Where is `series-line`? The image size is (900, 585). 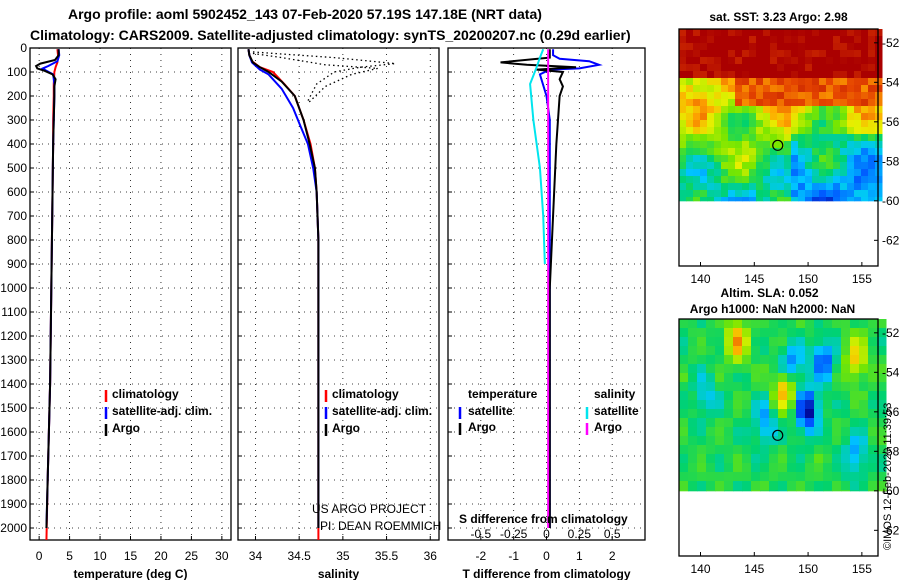 series-line is located at coordinates (283, 288).